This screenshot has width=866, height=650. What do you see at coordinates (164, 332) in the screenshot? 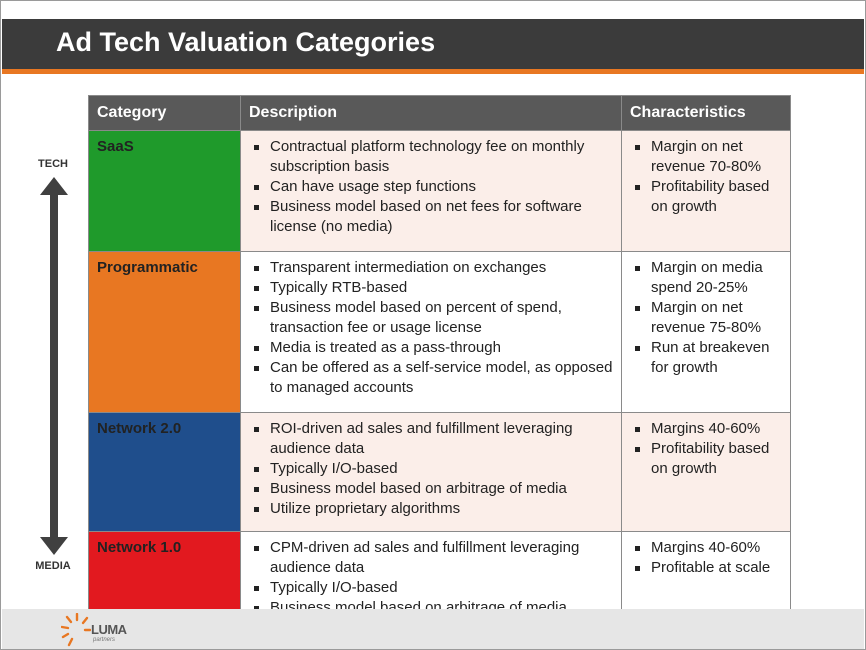
I see `category-cell: Programmatic` at bounding box center [164, 332].